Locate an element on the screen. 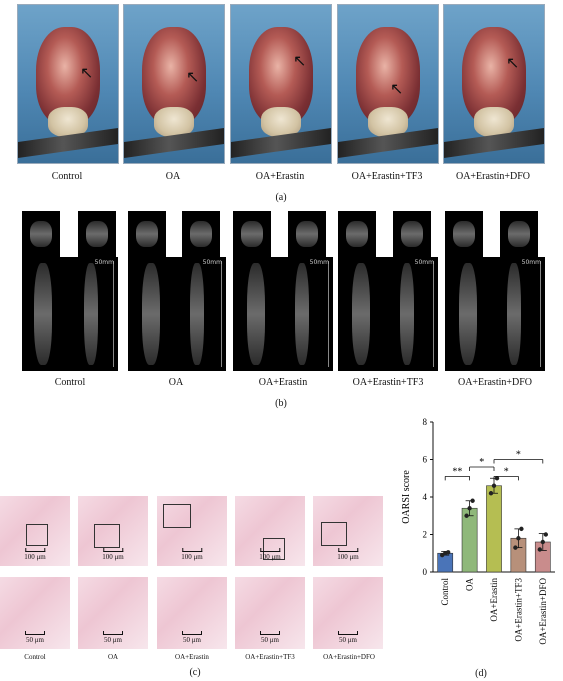 The image size is (563, 681). x-tick-label: OA+Erastin+TF3 is located at coordinates (518, 610).